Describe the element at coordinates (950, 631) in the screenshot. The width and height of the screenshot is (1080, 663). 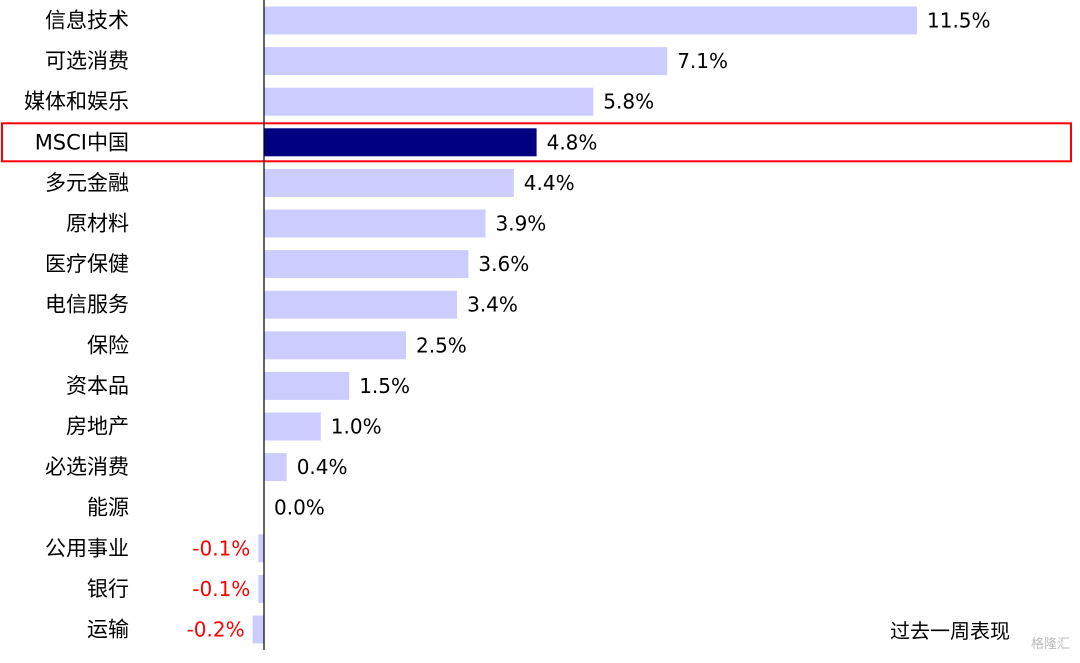
I see `chart-caption: 过去一周表现` at that location.